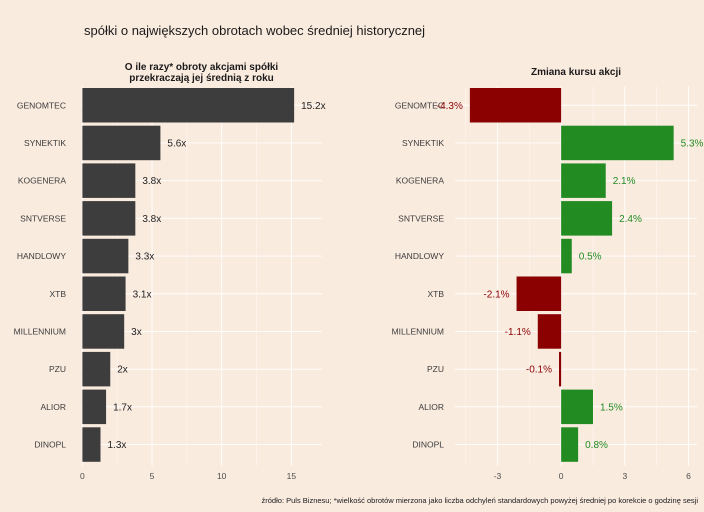  I want to click on value-label: -2.1%, so click(496, 294).